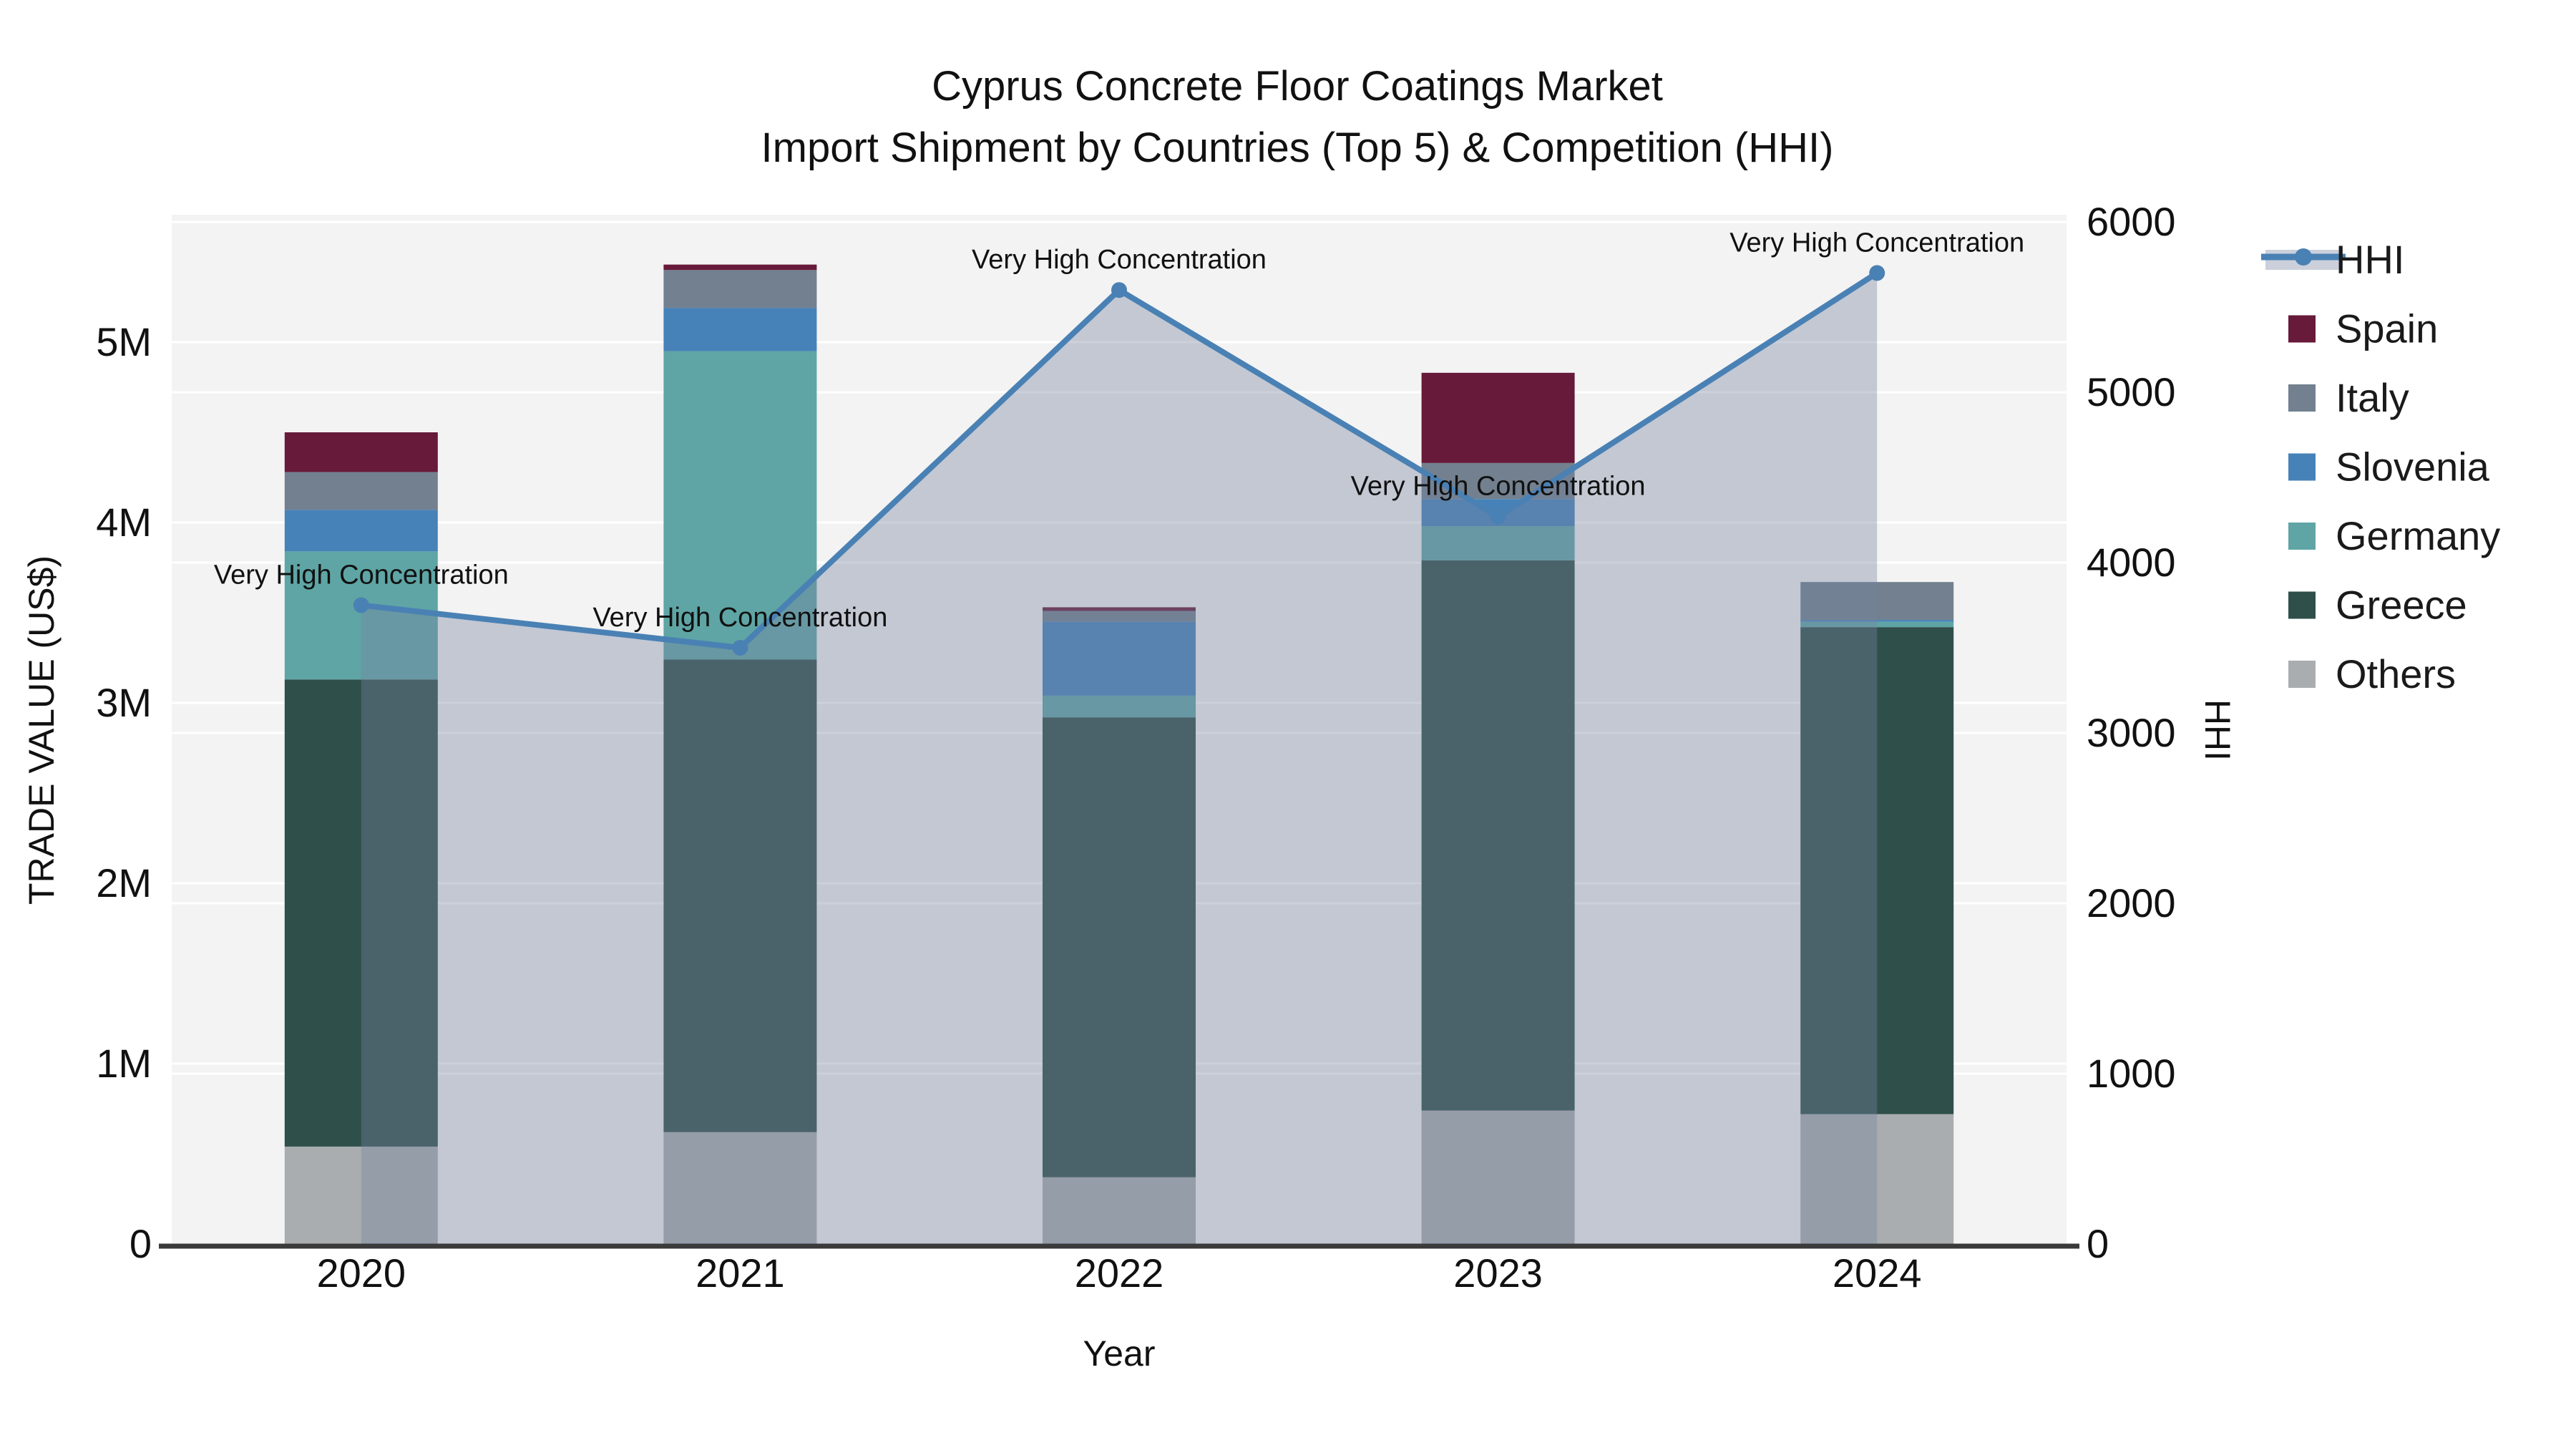 The image size is (2576, 1453). What do you see at coordinates (1877, 273) in the screenshot?
I see `hhi-marker-2024` at bounding box center [1877, 273].